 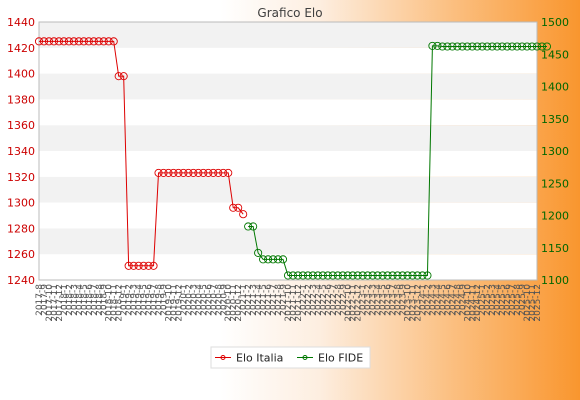 I want to click on x-tick-label: 2022-12, so click(x=359, y=303).